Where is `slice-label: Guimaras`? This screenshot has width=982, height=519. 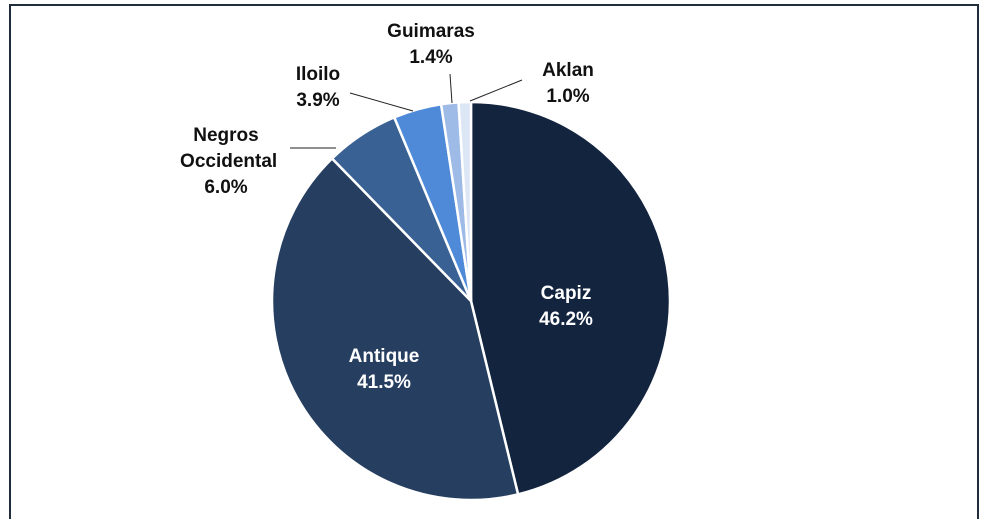
slice-label: Guimaras is located at coordinates (431, 31).